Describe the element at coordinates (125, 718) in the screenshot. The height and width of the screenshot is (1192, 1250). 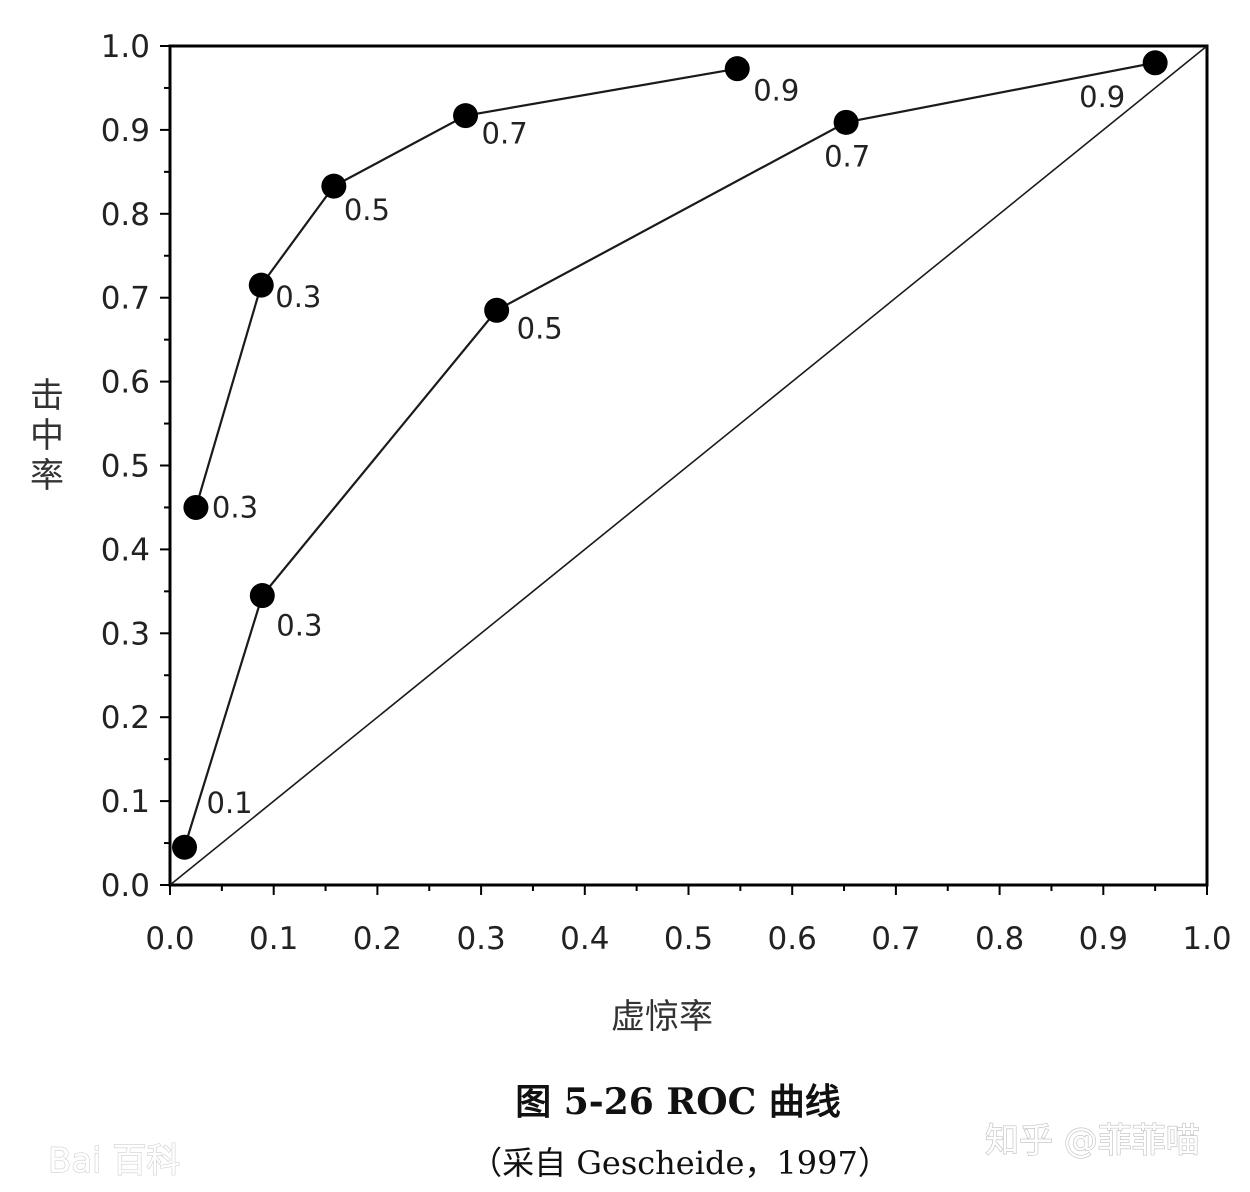
I see `y-tick-label: 0.2` at that location.